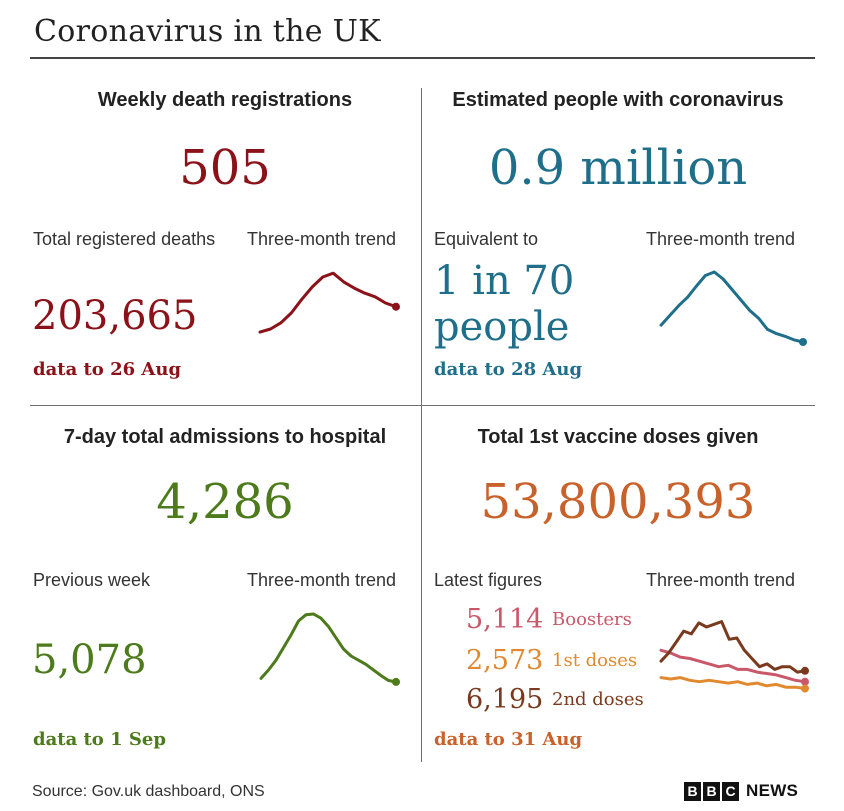 This screenshot has width=844, height=811. I want to click on vaccine-sub-label: Latest figures, so click(488, 580).